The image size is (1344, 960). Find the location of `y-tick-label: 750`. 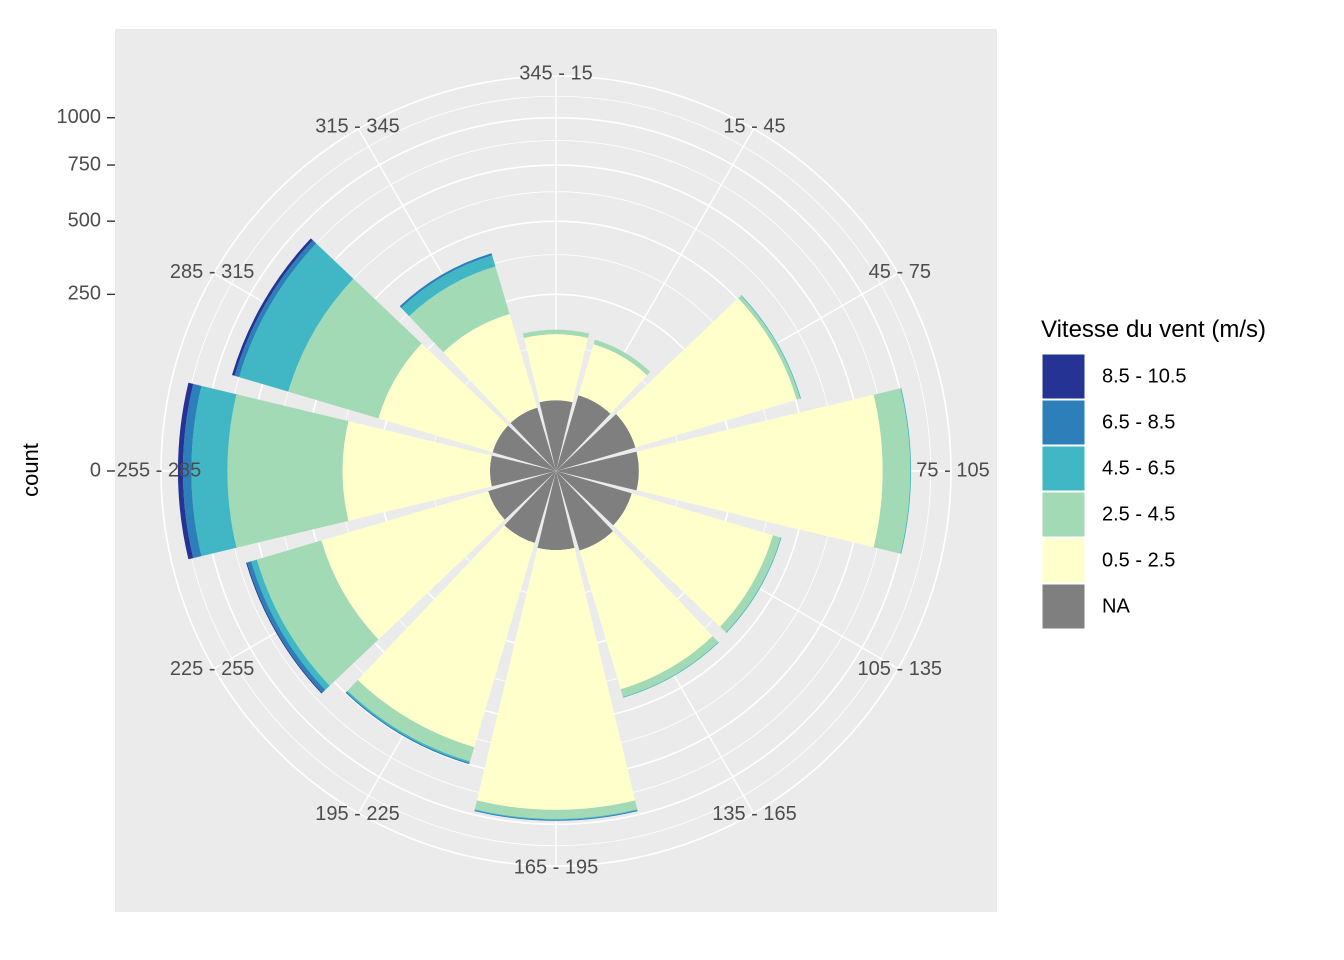

y-tick-label: 750 is located at coordinates (84, 164).